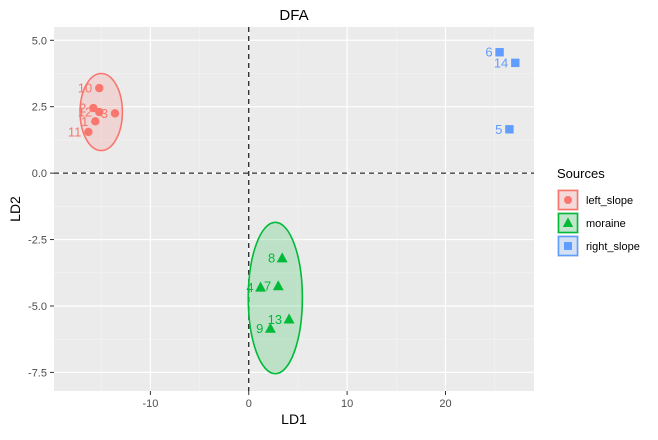 The image size is (658, 440). I want to click on point-label-moraine-8: 8, so click(271, 258).